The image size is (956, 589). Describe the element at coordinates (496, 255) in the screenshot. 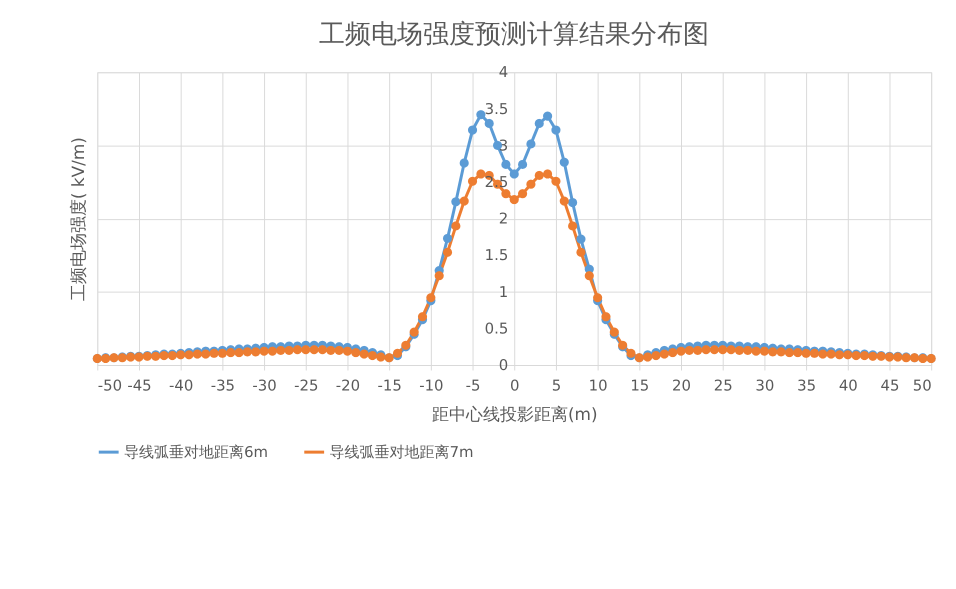

I see `y-tick-label: 1.5` at that location.